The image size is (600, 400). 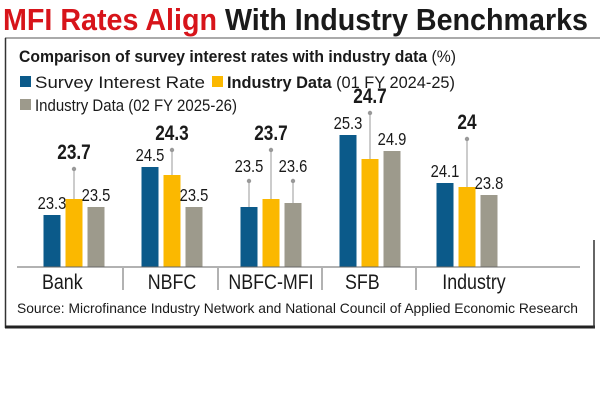 I want to click on x-tick-label: NBFC, so click(x=172, y=283).